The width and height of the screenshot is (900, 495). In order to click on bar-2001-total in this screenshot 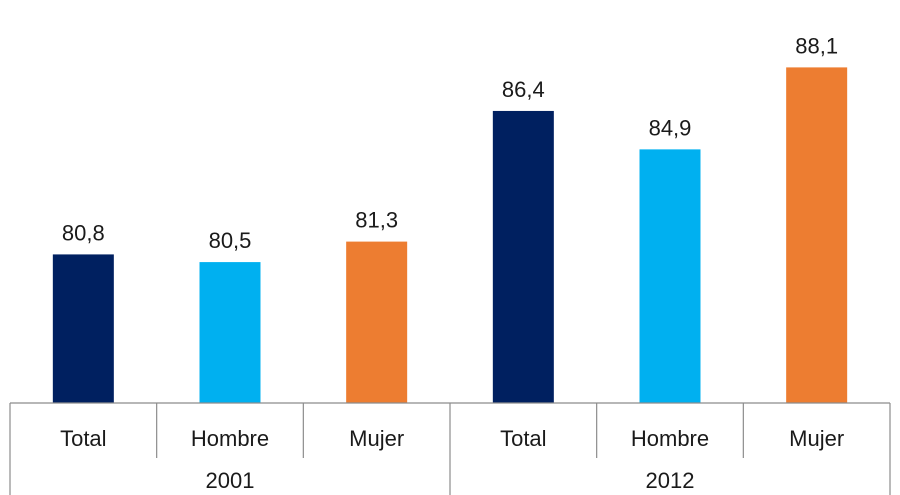, I will do `click(83, 328)`.